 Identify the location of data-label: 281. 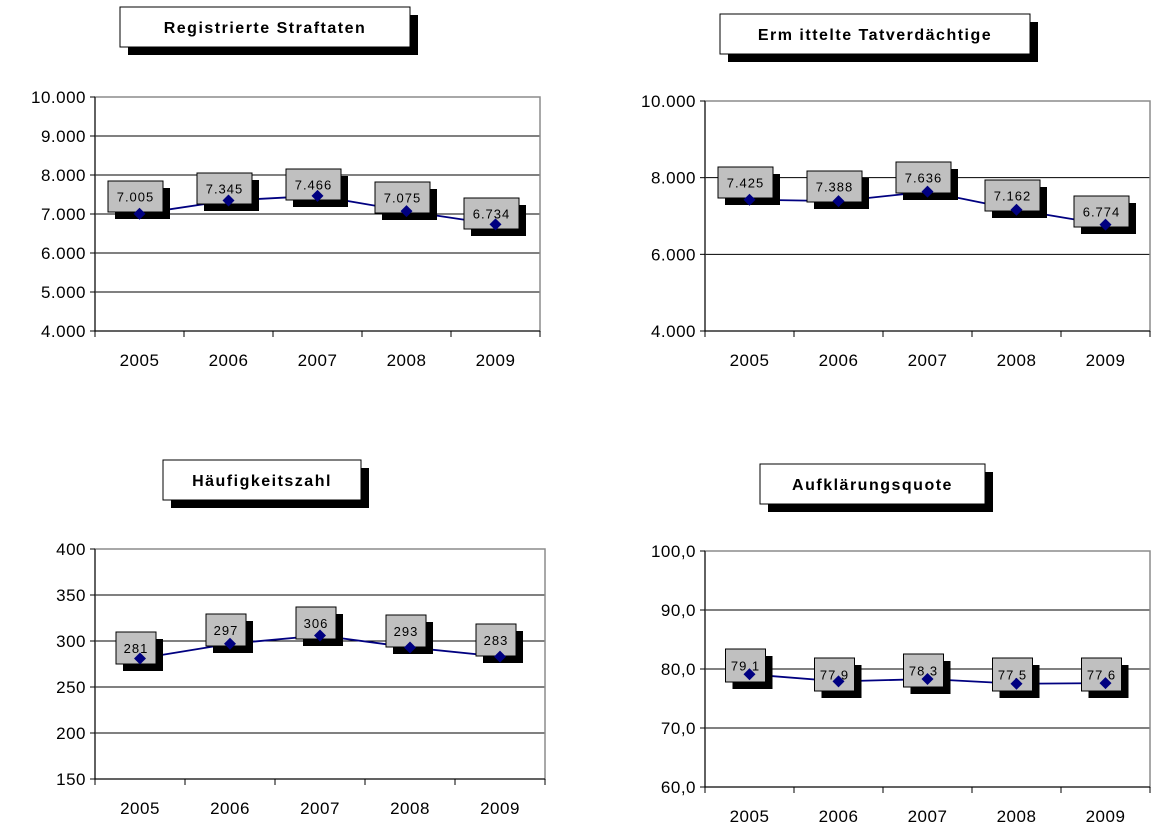
(136, 648).